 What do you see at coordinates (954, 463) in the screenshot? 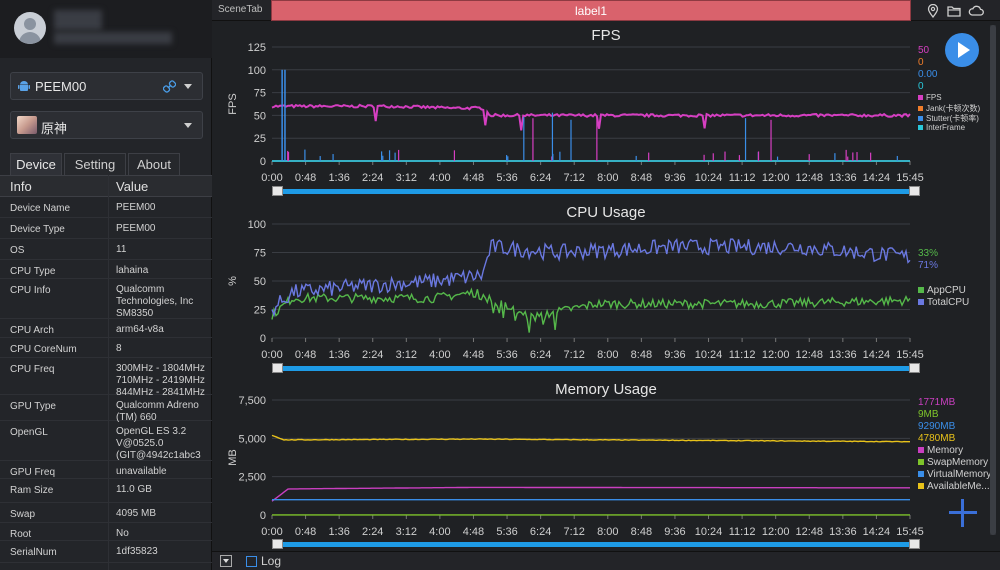
I see `legend-swapmemory: SwapMemory` at bounding box center [954, 463].